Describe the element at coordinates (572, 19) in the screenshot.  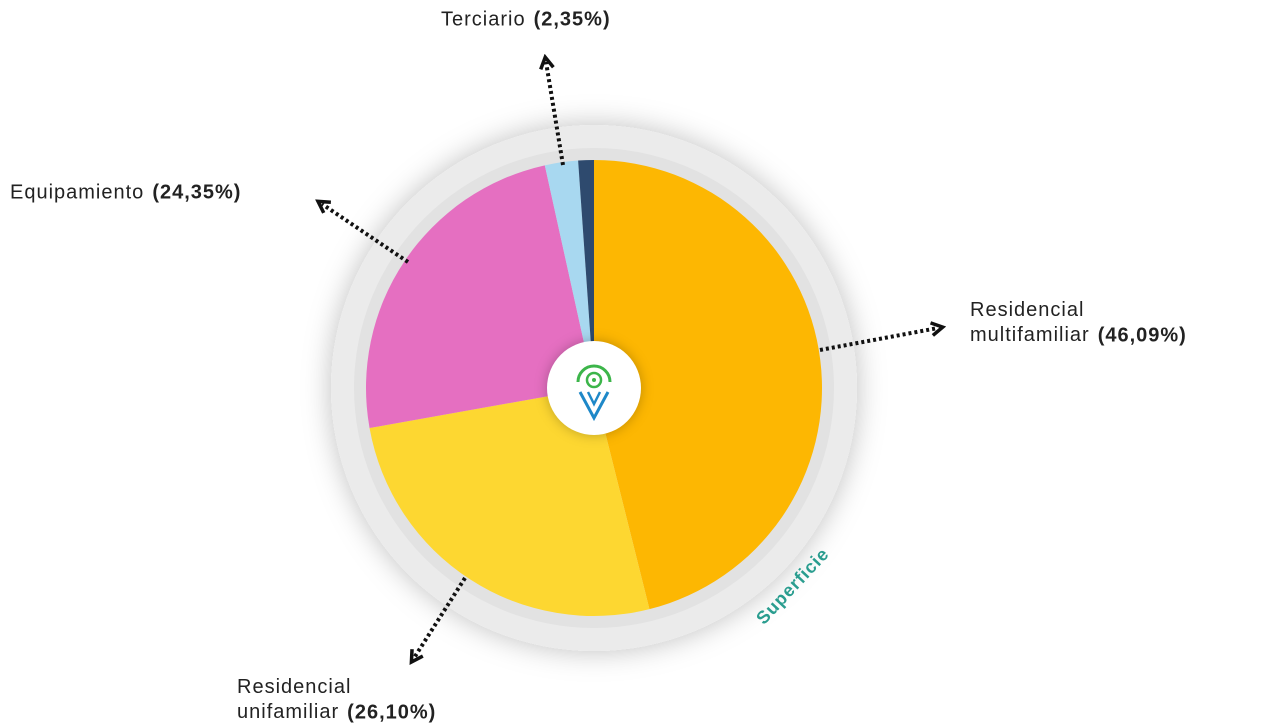
I see `value-label: (2,35%)` at that location.